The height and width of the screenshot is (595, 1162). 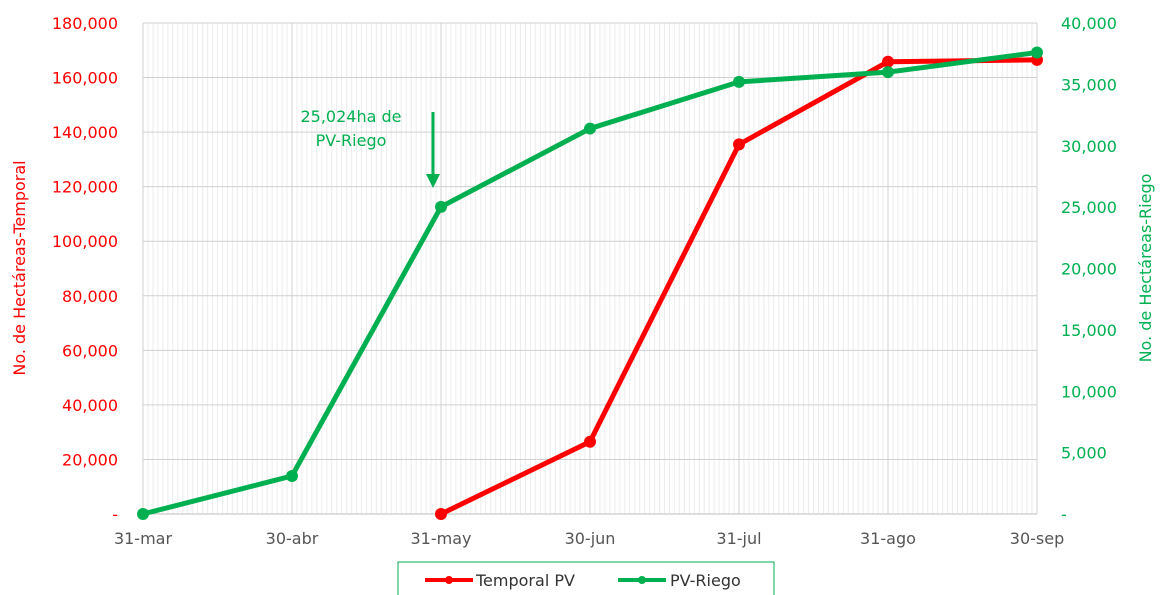 I want to click on left-tick-label: 180,000, so click(x=85, y=23).